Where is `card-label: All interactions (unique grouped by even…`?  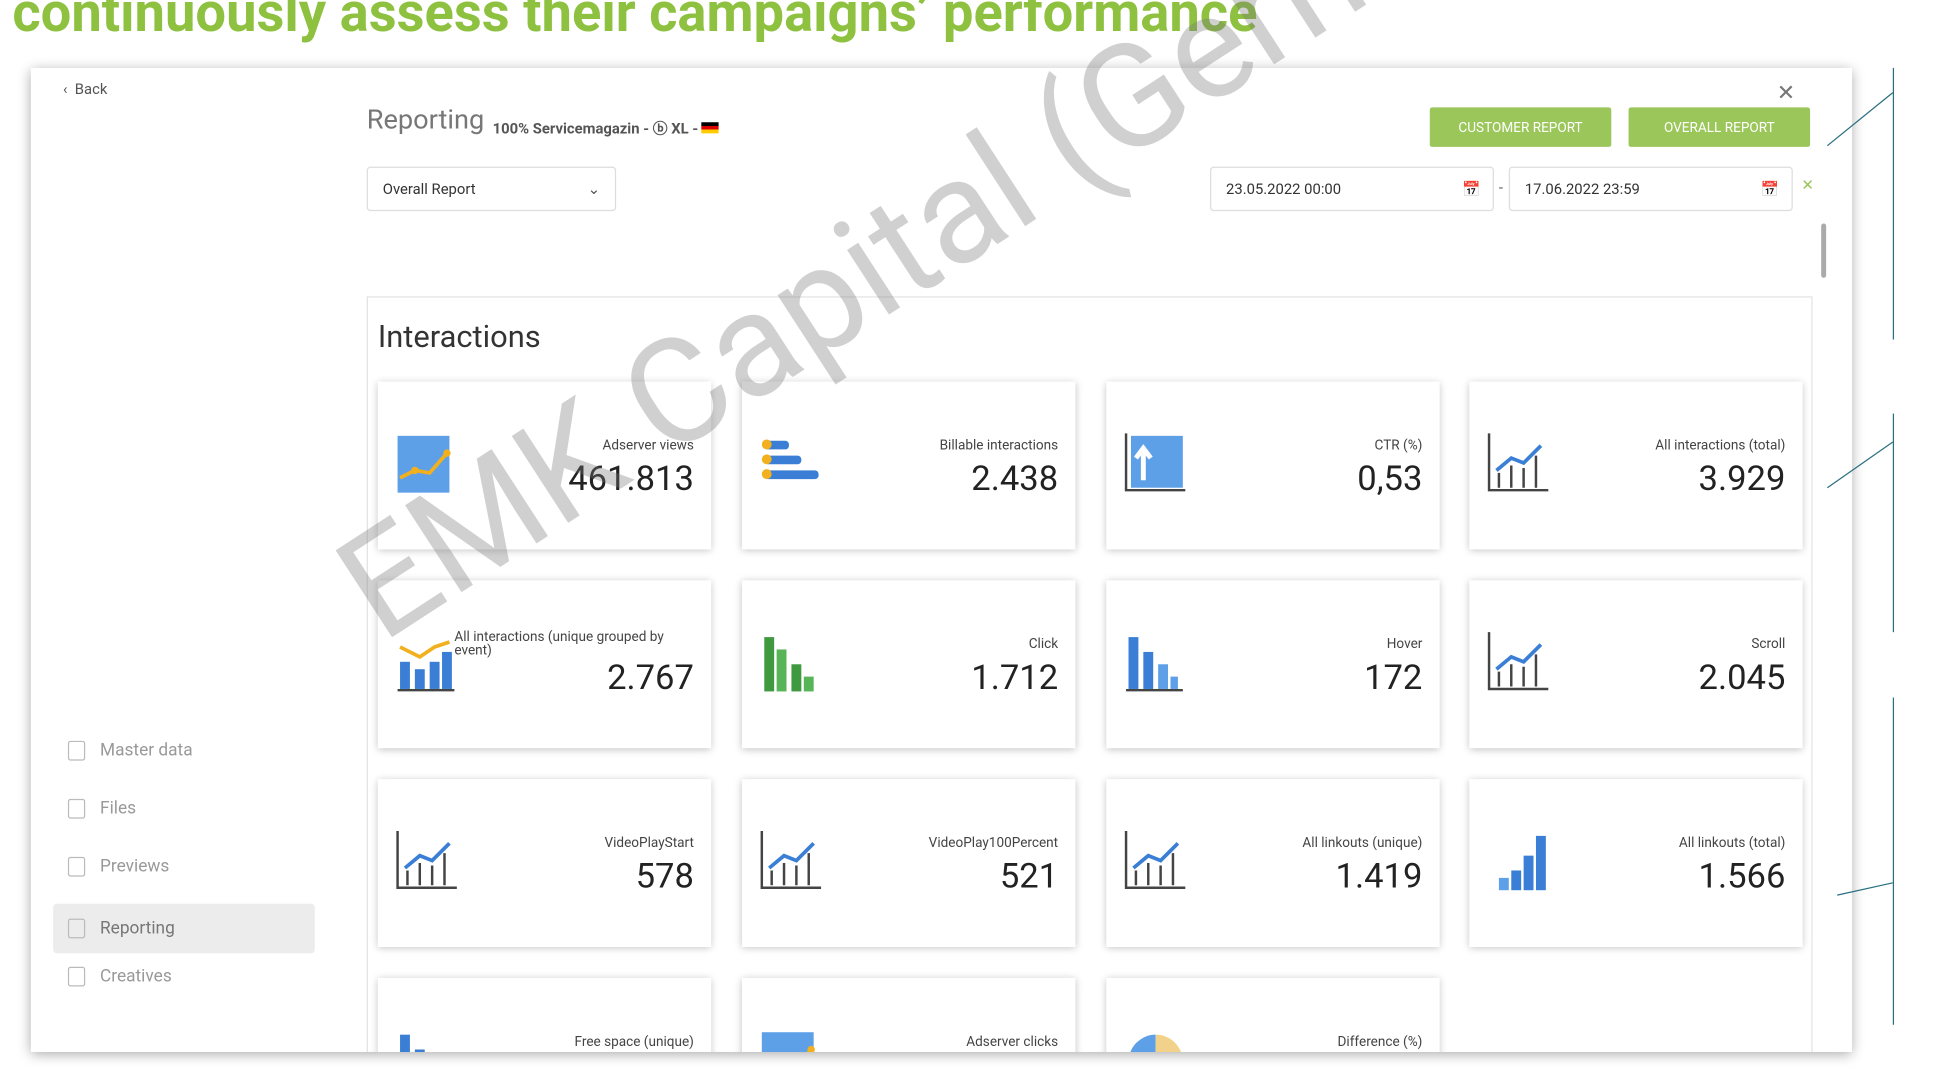 card-label: All interactions (unique grouped by even… is located at coordinates (559, 643).